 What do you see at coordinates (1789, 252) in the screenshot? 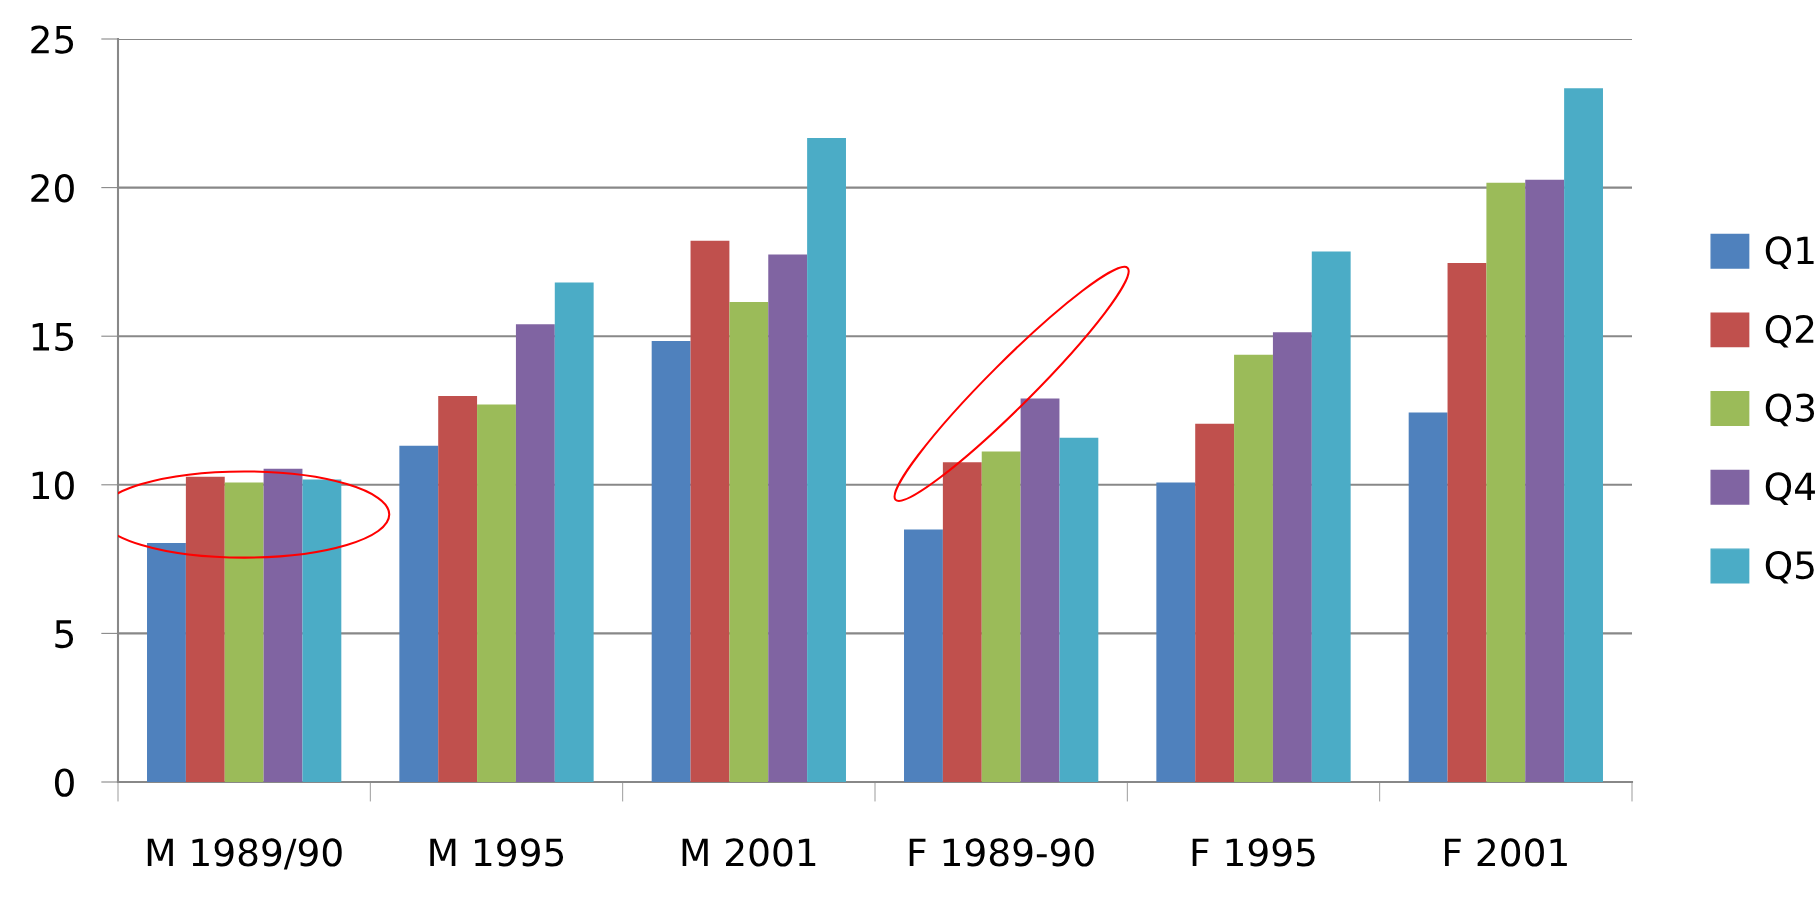
I see `legend-label: Q1` at bounding box center [1789, 252].